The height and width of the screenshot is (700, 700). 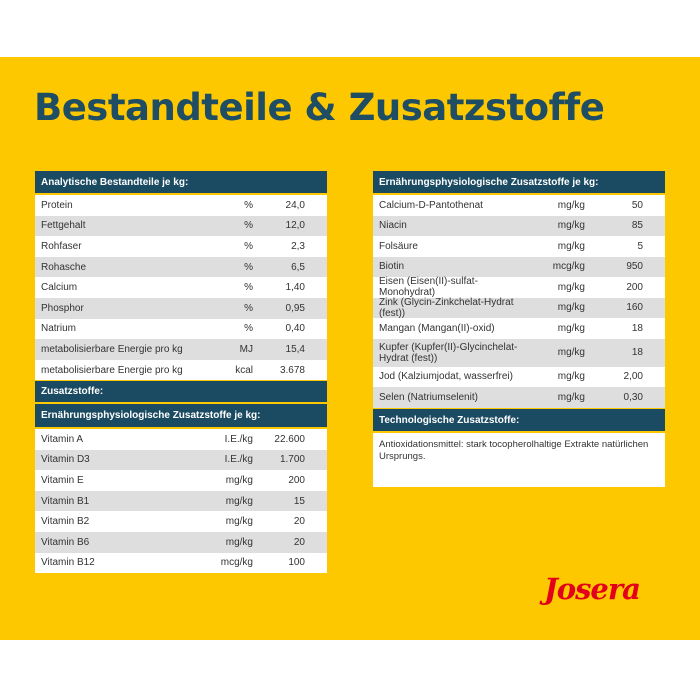 What do you see at coordinates (319, 107) in the screenshot?
I see `page-title: Bestandteile & Zusatzstoffe` at bounding box center [319, 107].